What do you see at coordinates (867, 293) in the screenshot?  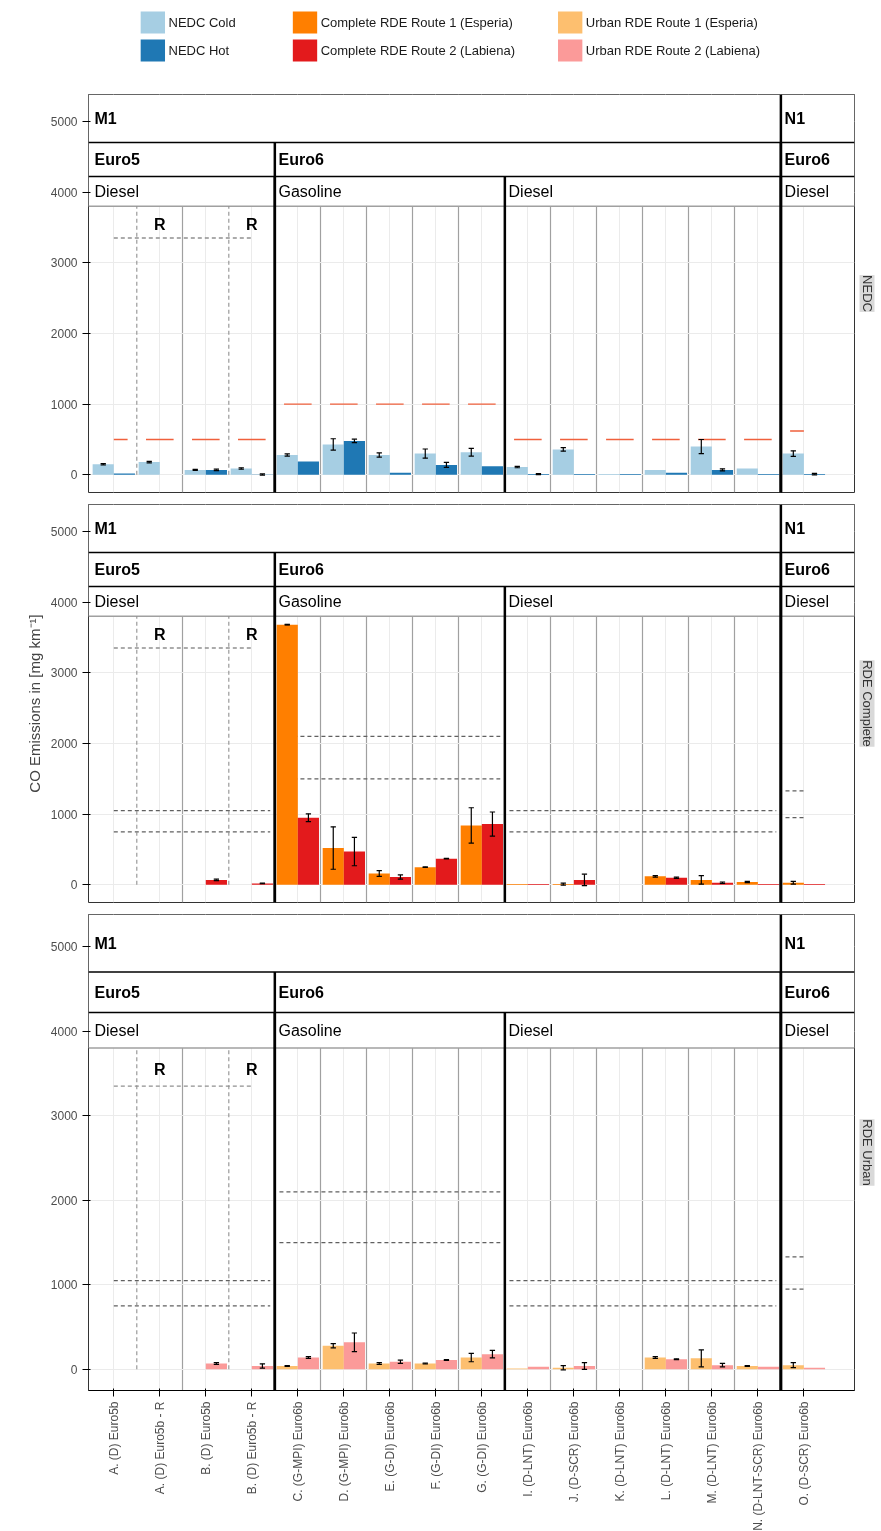 I see `text: NEDC` at bounding box center [867, 293].